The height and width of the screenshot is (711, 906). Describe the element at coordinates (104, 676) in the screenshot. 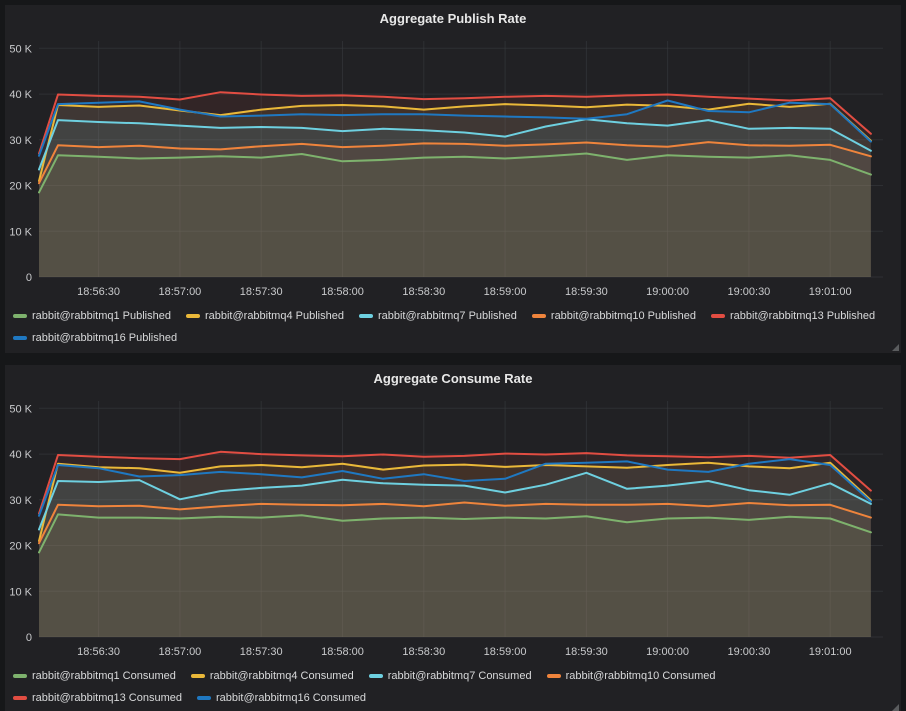

I see `legend-label: rabbit@rabbitmq1 Consumed` at that location.